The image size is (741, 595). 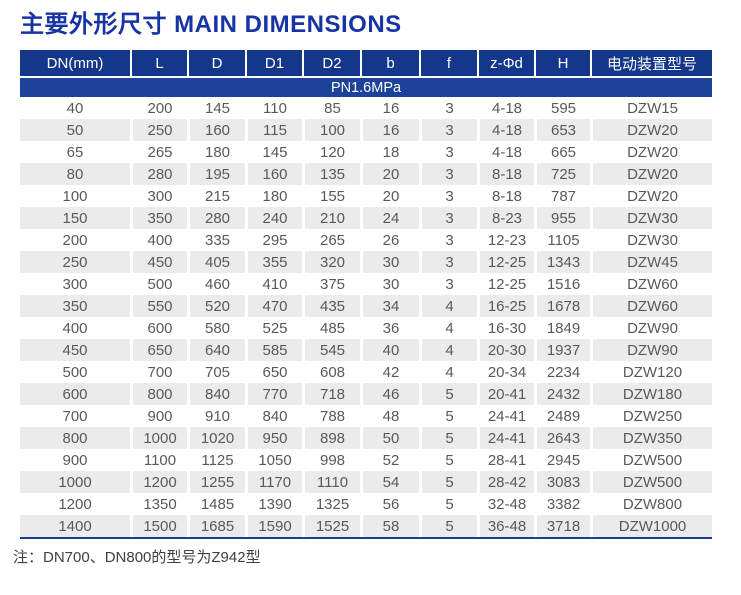 What do you see at coordinates (273, 438) in the screenshot?
I see `table-cell: 950` at bounding box center [273, 438].